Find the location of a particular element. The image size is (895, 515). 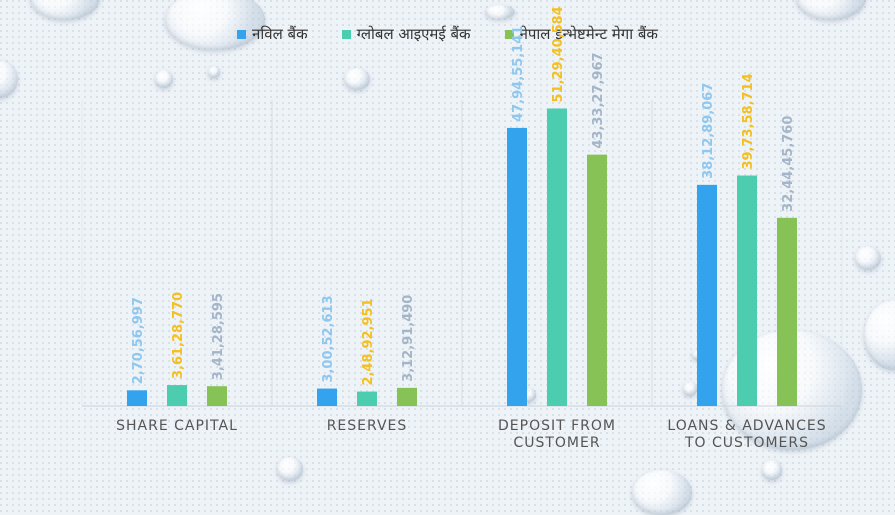

category-label-line: RESERVES is located at coordinates (367, 426).